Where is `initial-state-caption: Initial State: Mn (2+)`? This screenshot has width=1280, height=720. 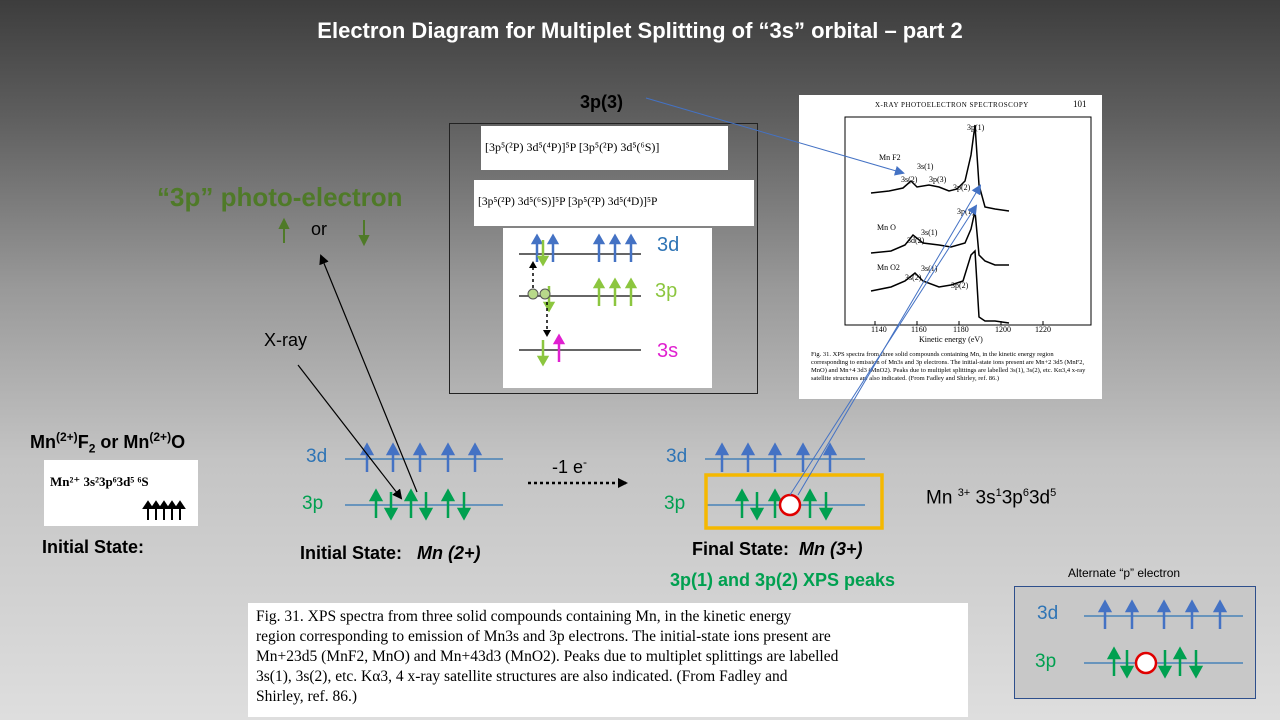 initial-state-caption: Initial State: Mn (2+) is located at coordinates (390, 553).